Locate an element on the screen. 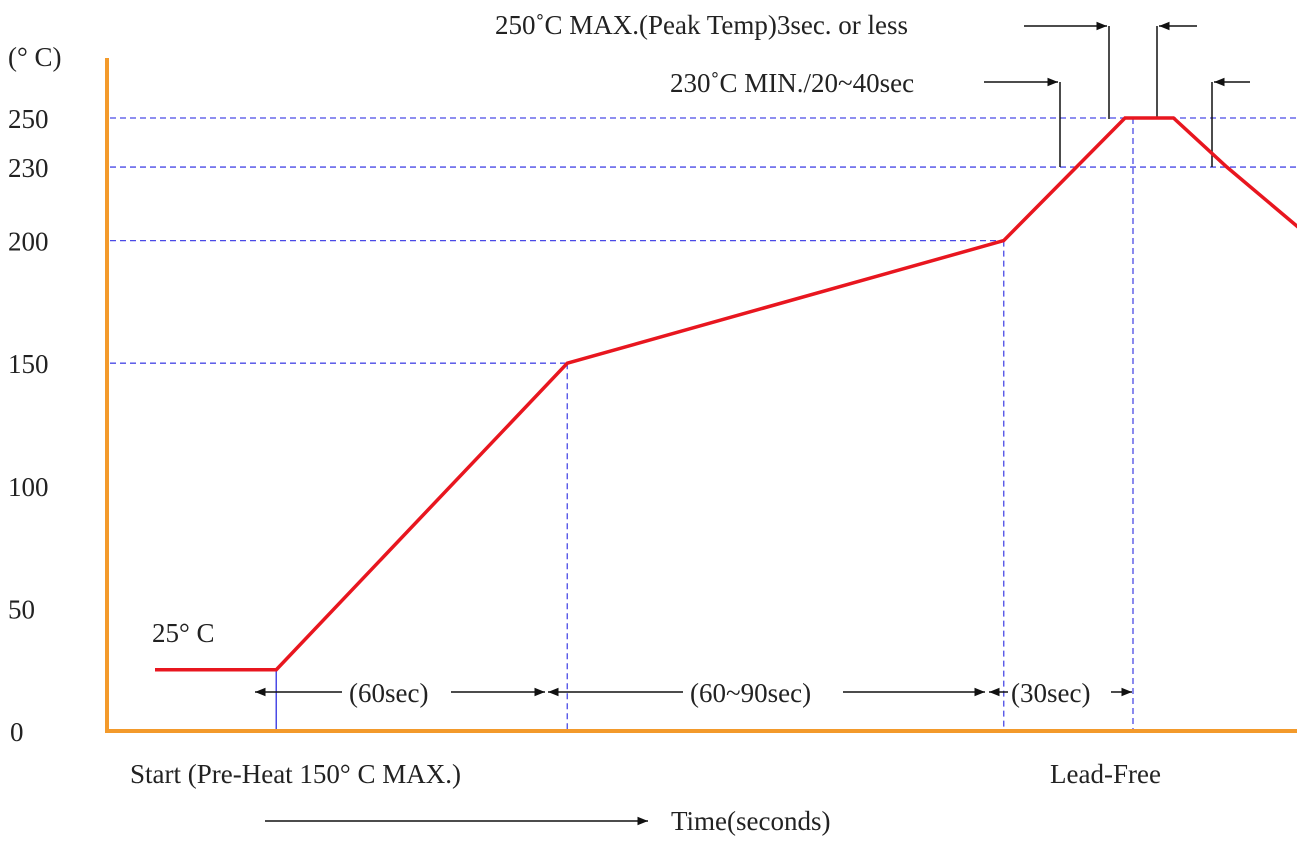  y-tick-label-50: 50 is located at coordinates (21, 609).